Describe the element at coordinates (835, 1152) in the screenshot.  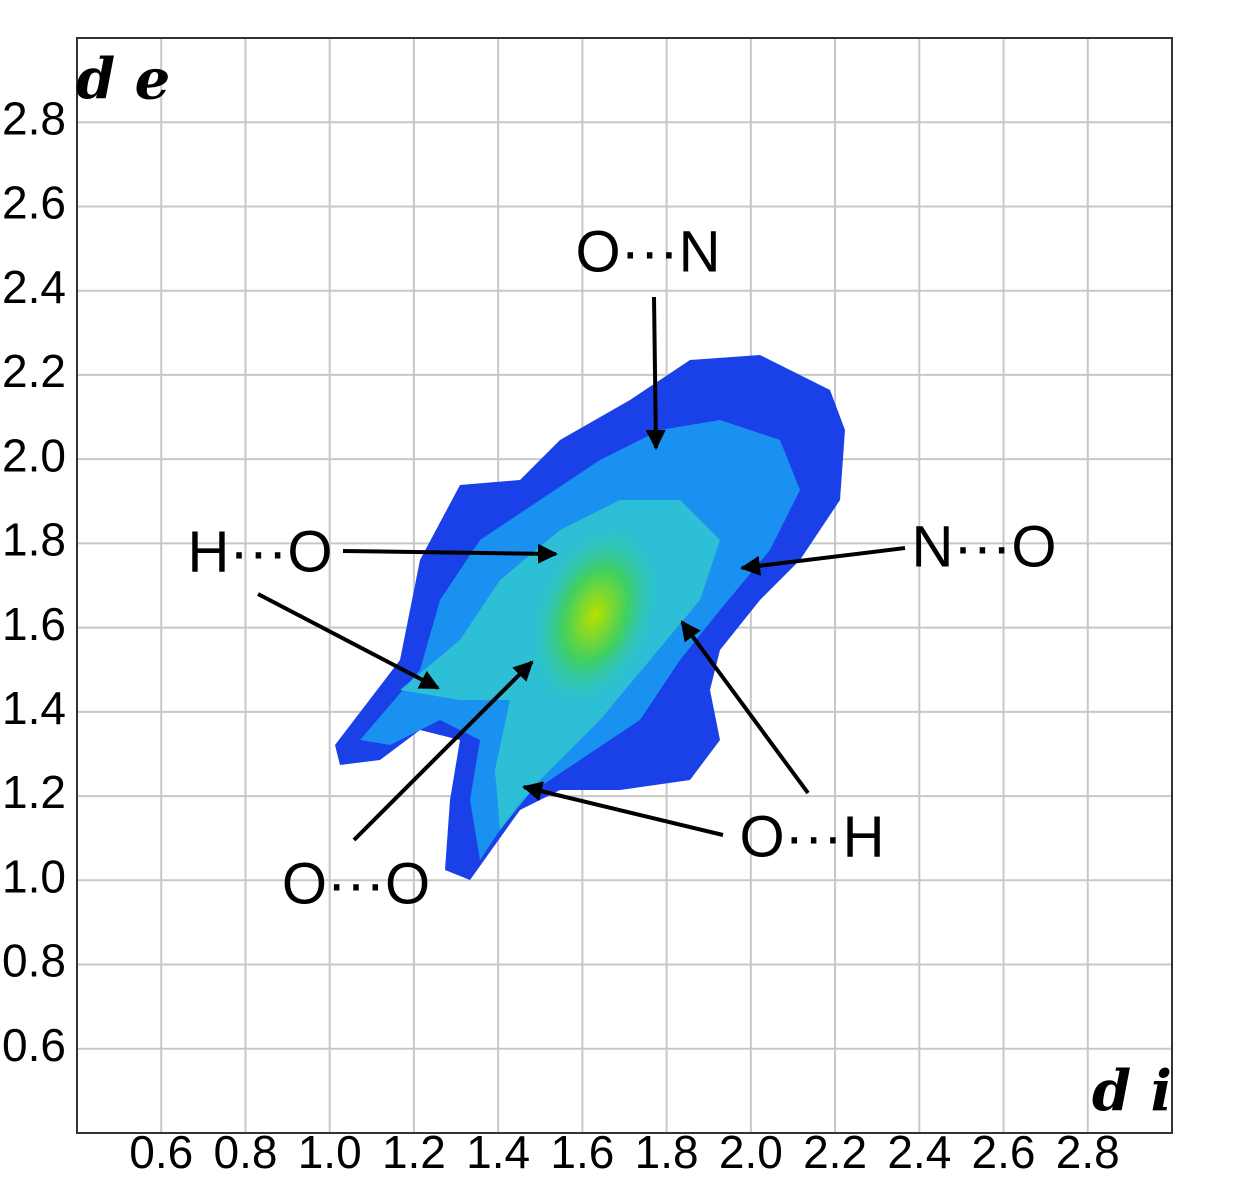
I see `x-tick-label: 2.2` at that location.